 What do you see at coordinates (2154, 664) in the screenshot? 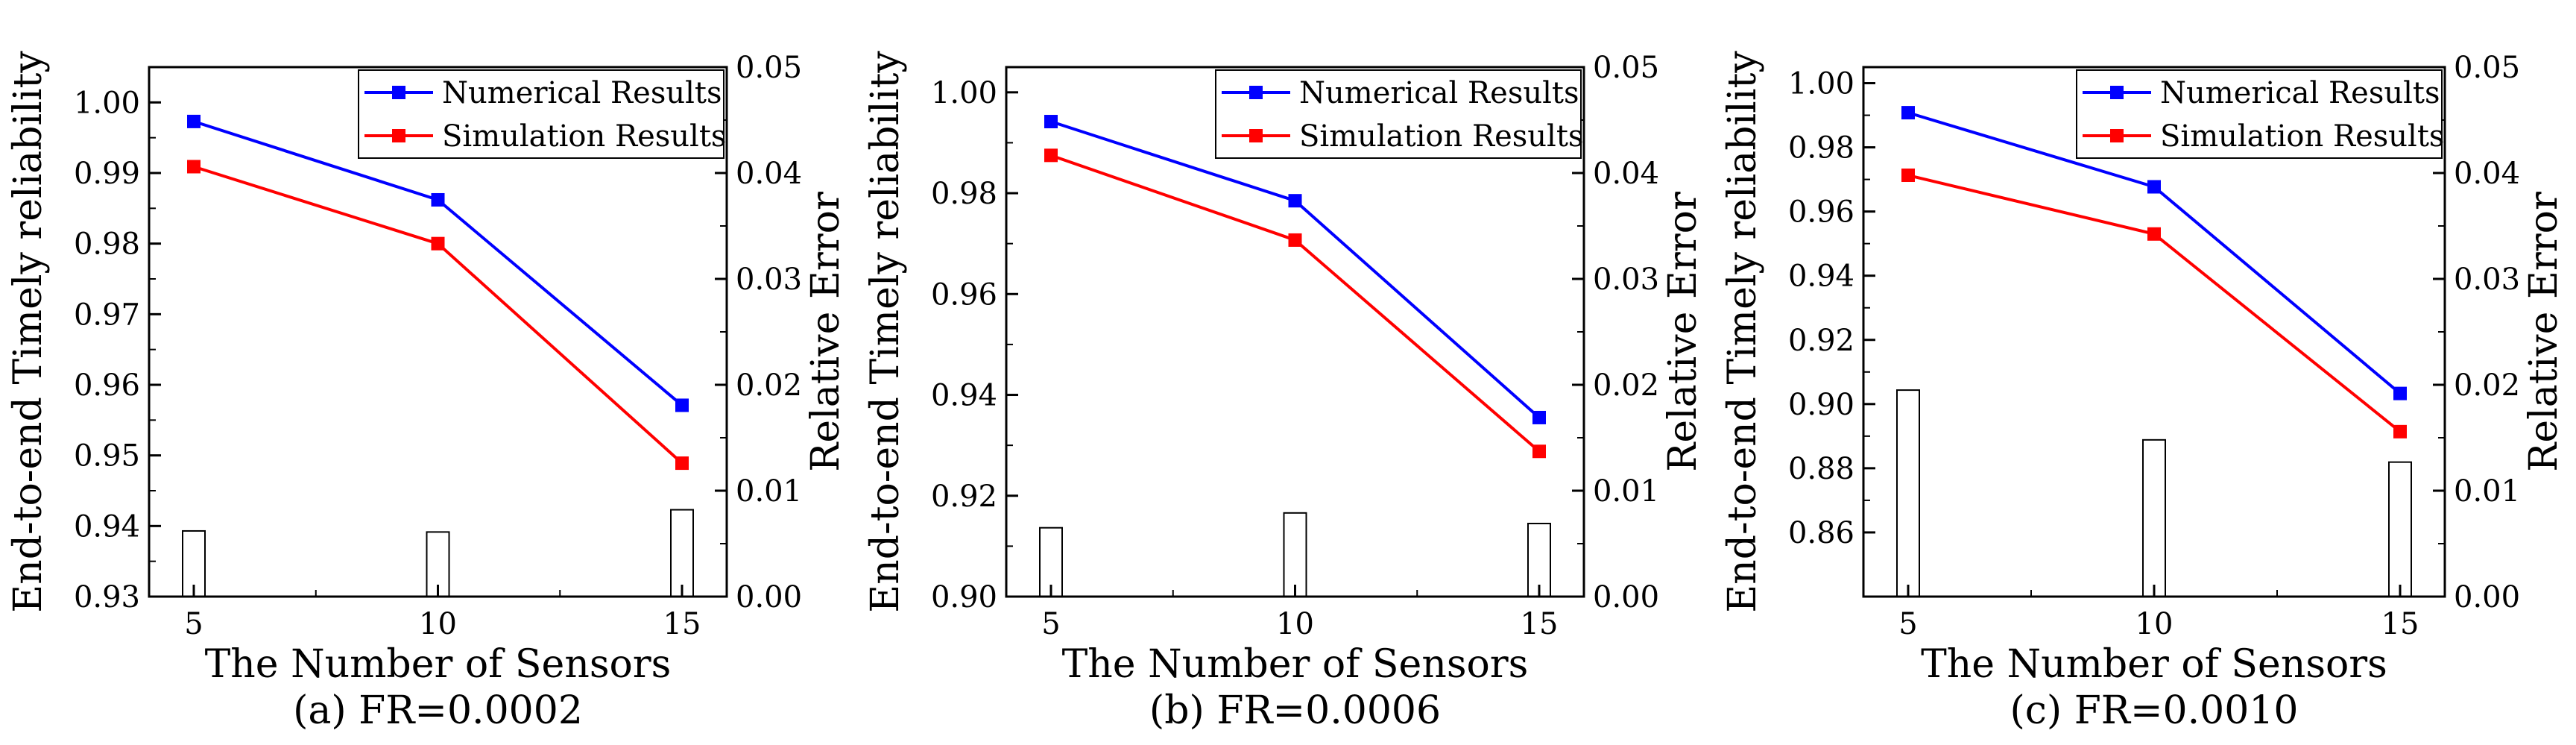
I see `x-axis-label: The Number of Sensors` at bounding box center [2154, 664].